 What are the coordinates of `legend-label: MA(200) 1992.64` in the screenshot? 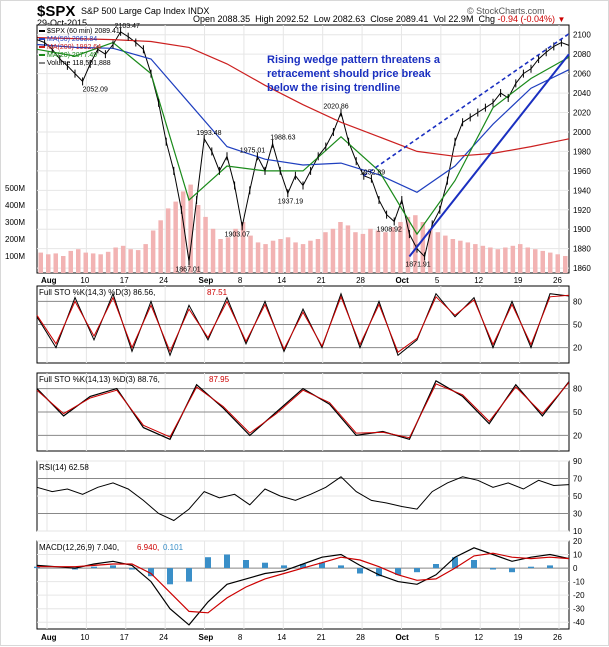 It's located at (74, 47).